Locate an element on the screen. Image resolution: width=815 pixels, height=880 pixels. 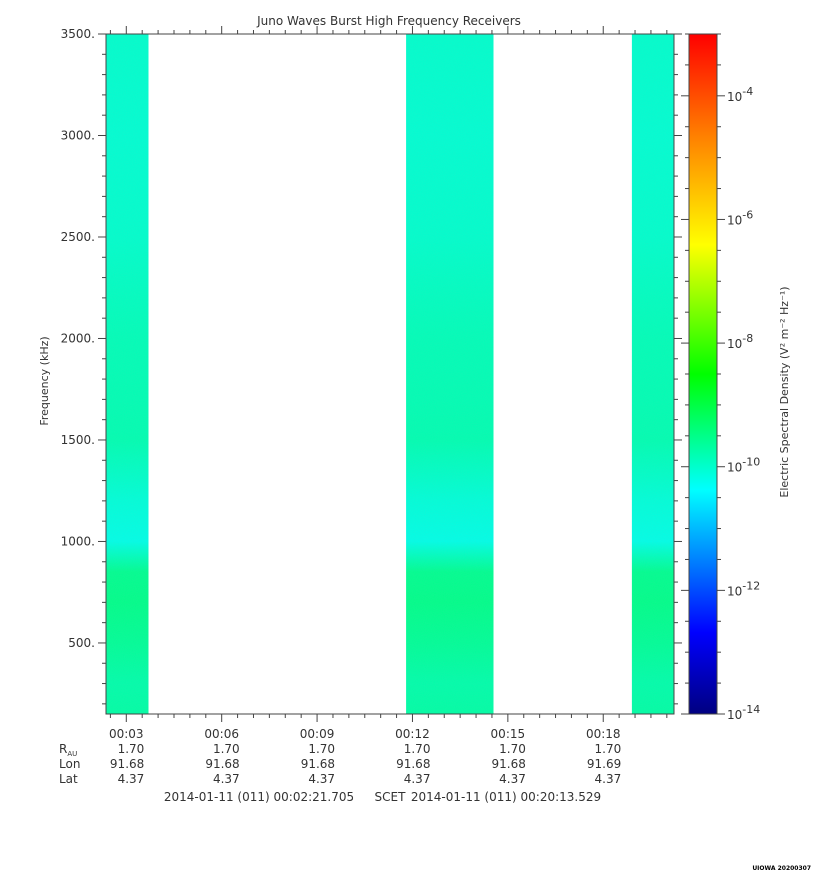
y-tick-label: 1500. is located at coordinates (78, 440).